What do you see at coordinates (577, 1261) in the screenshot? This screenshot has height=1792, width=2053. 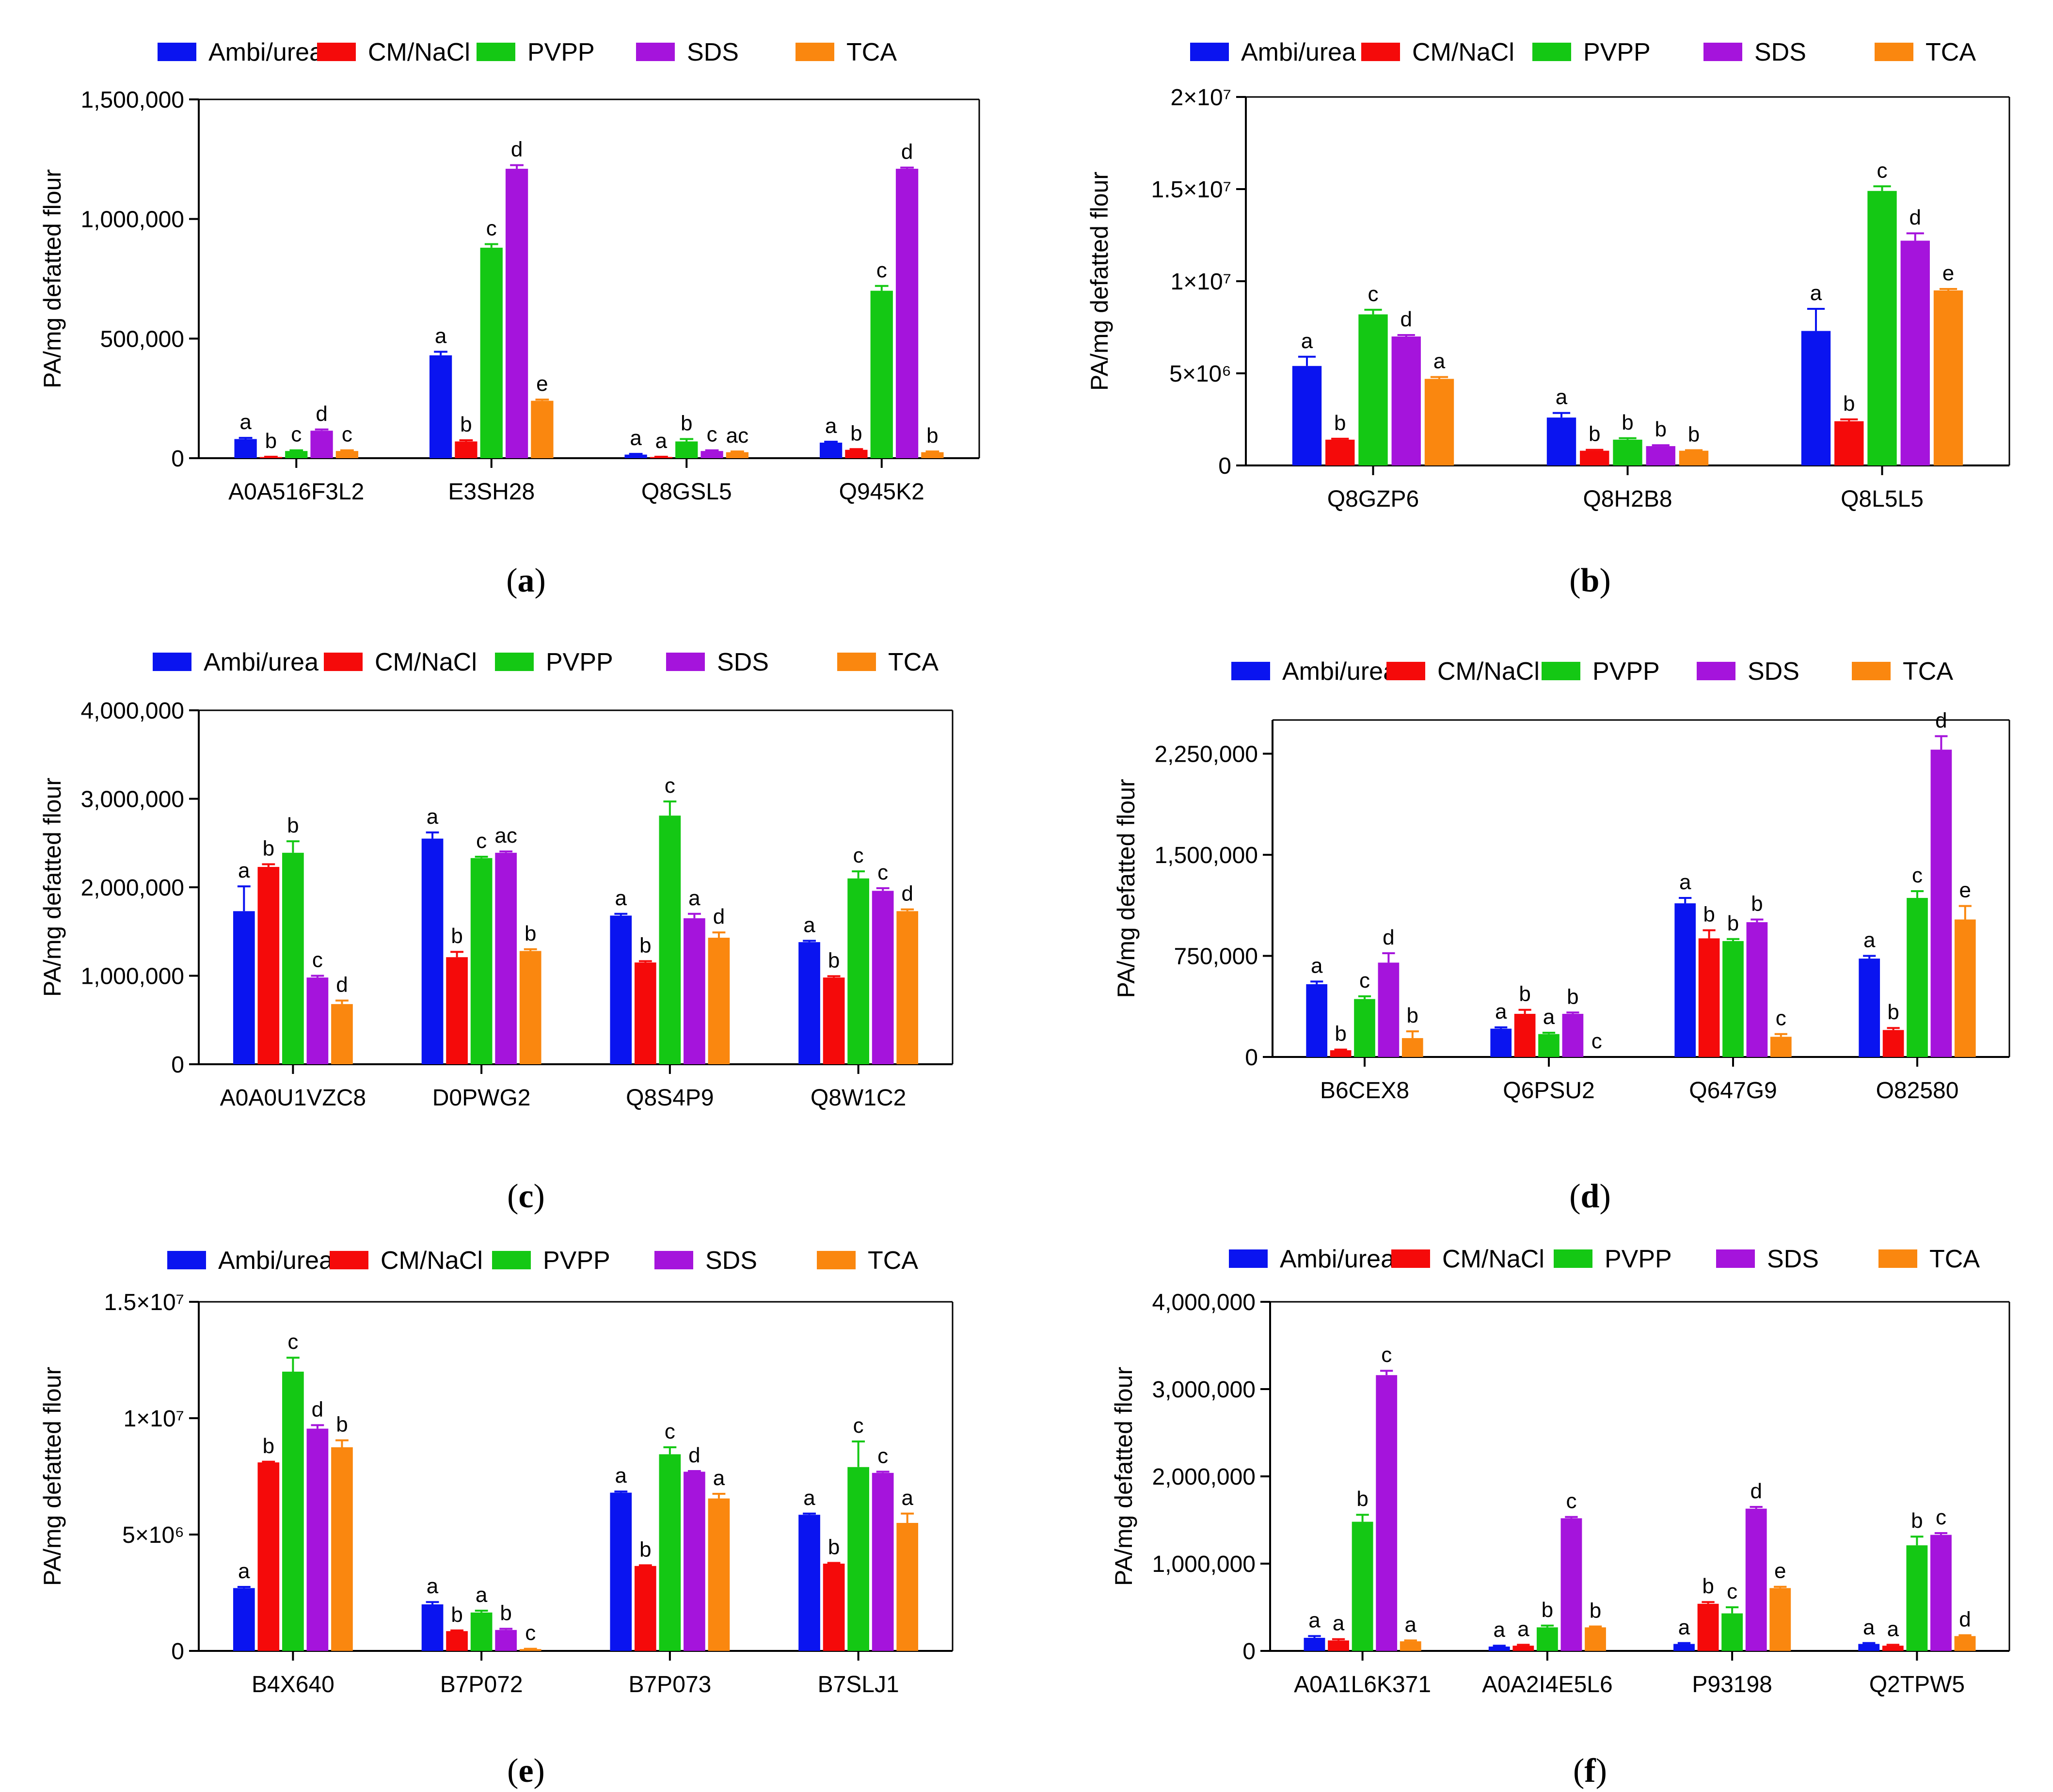 I see `legend-entry: PVPP` at bounding box center [577, 1261].